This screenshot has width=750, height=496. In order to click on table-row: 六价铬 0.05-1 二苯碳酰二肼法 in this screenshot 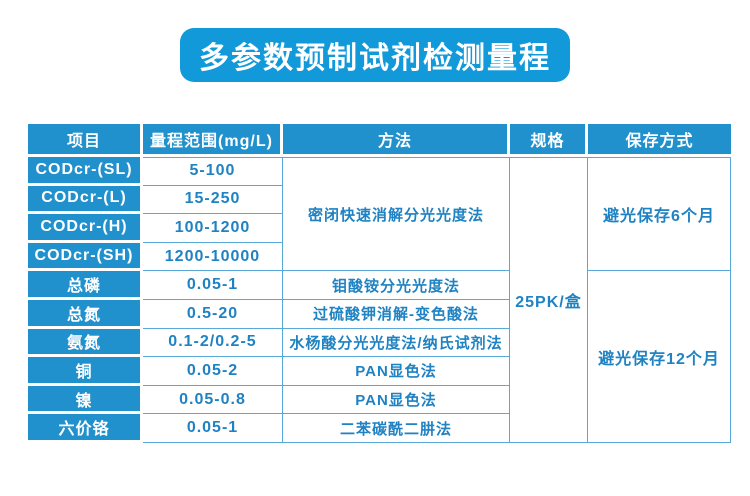, I will do `click(379, 428)`.